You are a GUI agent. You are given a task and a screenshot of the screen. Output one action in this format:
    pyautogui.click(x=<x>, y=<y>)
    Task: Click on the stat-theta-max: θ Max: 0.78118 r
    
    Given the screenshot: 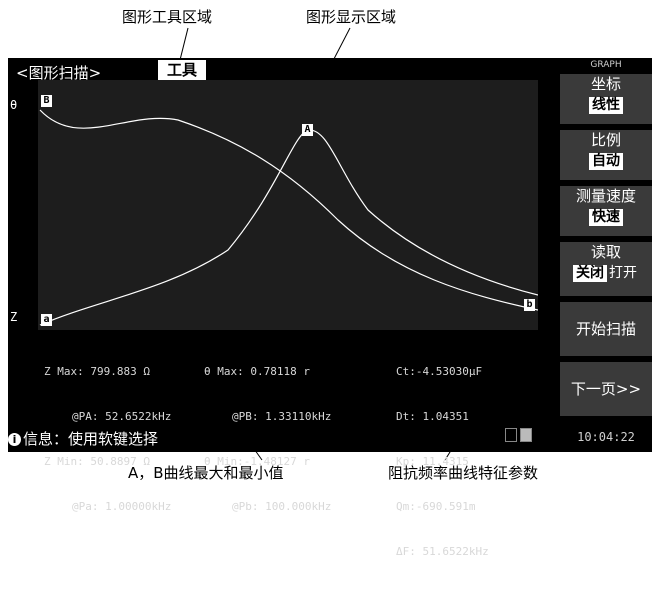 What is the action you would take?
    pyautogui.click(x=257, y=371)
    